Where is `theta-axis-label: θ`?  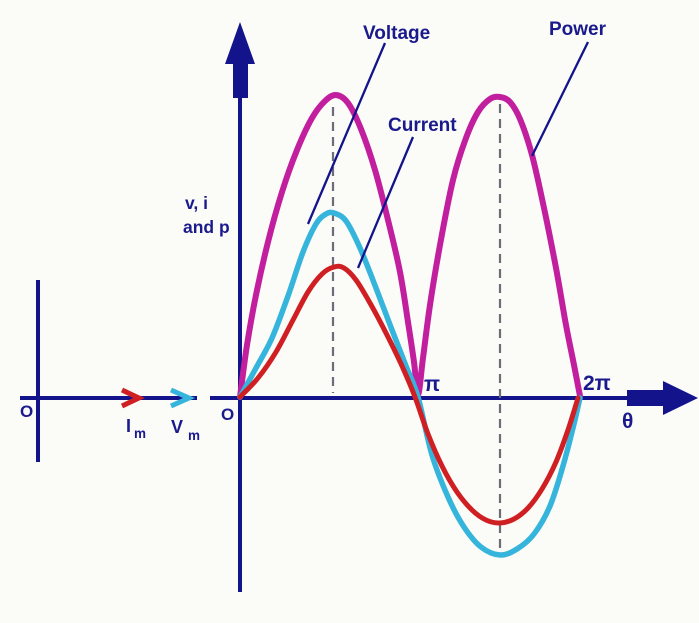 theta-axis-label: θ is located at coordinates (627, 421).